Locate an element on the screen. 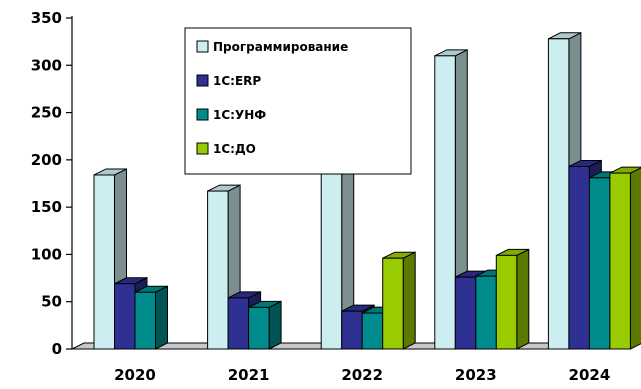  x-tick-label: 2023 is located at coordinates (476, 375).